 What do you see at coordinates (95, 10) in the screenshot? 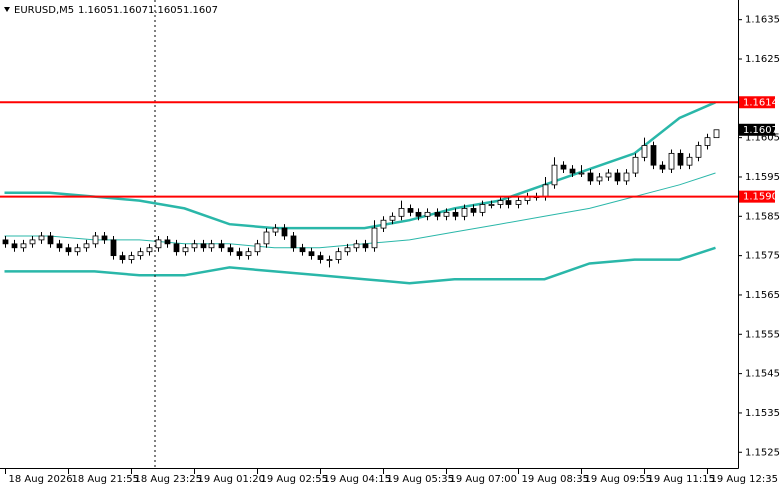
I see `header-open: 1.1605` at bounding box center [95, 10].